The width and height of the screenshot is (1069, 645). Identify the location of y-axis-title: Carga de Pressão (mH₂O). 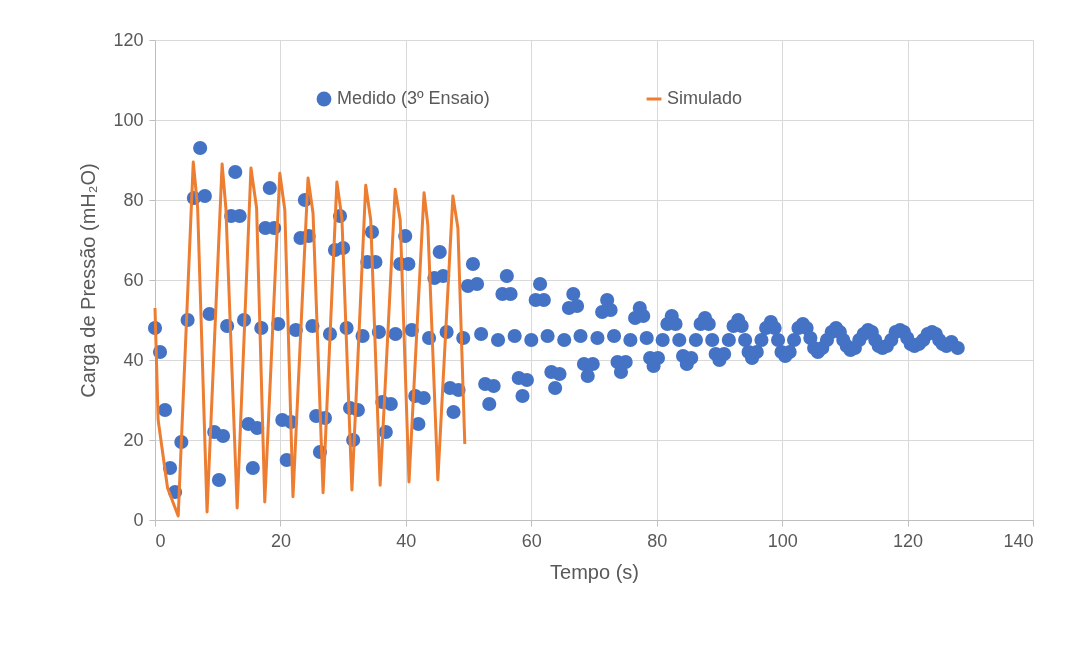
(88, 280).